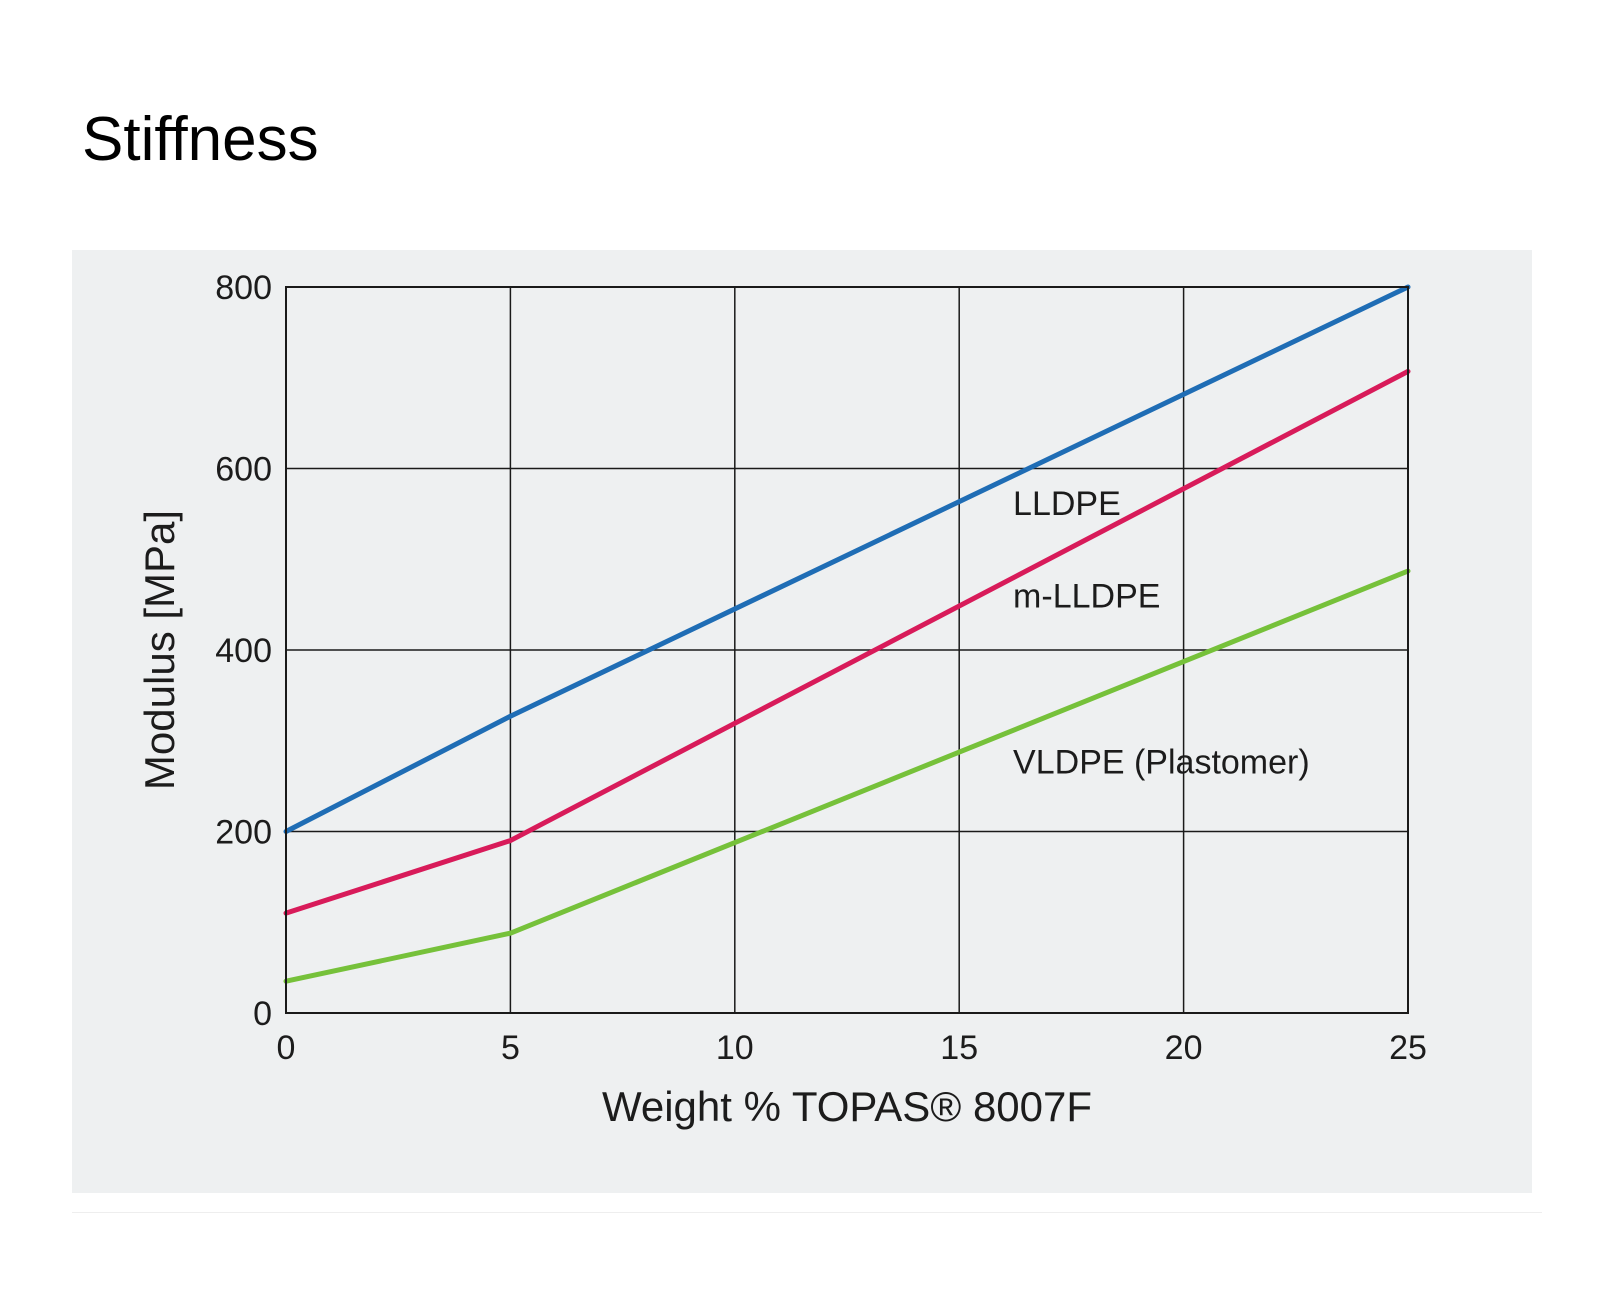  What do you see at coordinates (200, 139) in the screenshot?
I see `page-title: Stiffness` at bounding box center [200, 139].